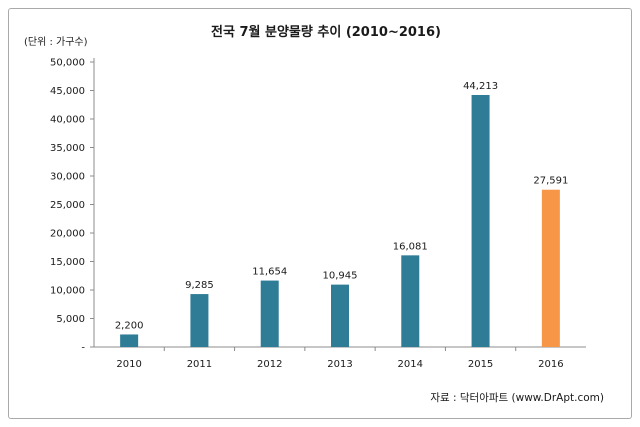 This screenshot has width=640, height=427. Describe the element at coordinates (269, 313) in the screenshot. I see `bar-2012` at that location.